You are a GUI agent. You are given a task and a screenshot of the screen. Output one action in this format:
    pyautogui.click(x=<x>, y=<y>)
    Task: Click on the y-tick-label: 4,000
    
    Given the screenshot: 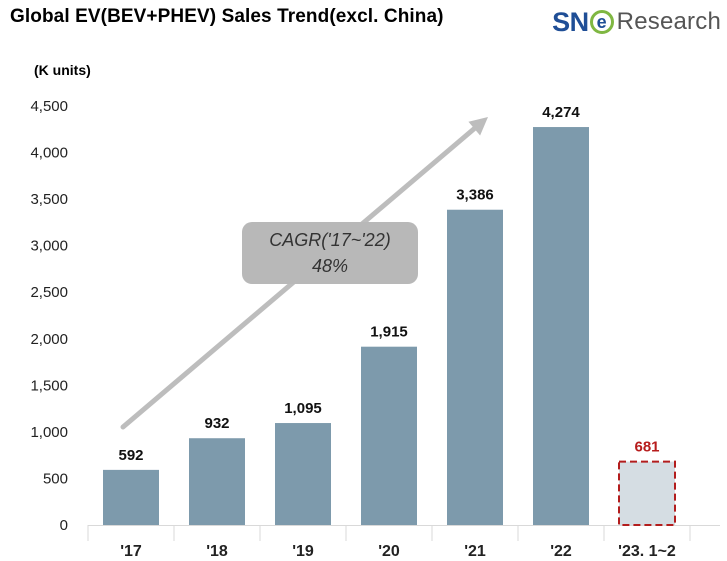 What is the action you would take?
    pyautogui.click(x=49, y=153)
    